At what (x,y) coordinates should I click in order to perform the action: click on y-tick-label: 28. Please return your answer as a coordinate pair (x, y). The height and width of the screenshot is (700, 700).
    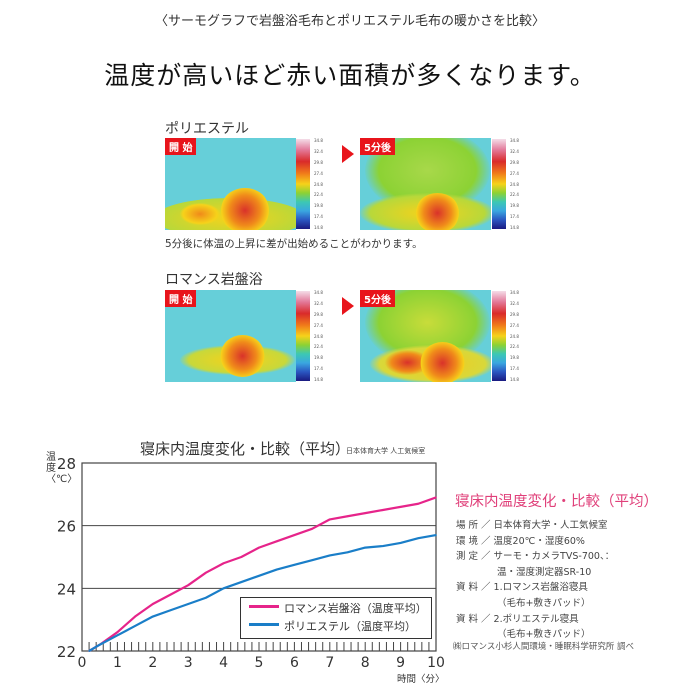
    Looking at the image, I should click on (66, 464).